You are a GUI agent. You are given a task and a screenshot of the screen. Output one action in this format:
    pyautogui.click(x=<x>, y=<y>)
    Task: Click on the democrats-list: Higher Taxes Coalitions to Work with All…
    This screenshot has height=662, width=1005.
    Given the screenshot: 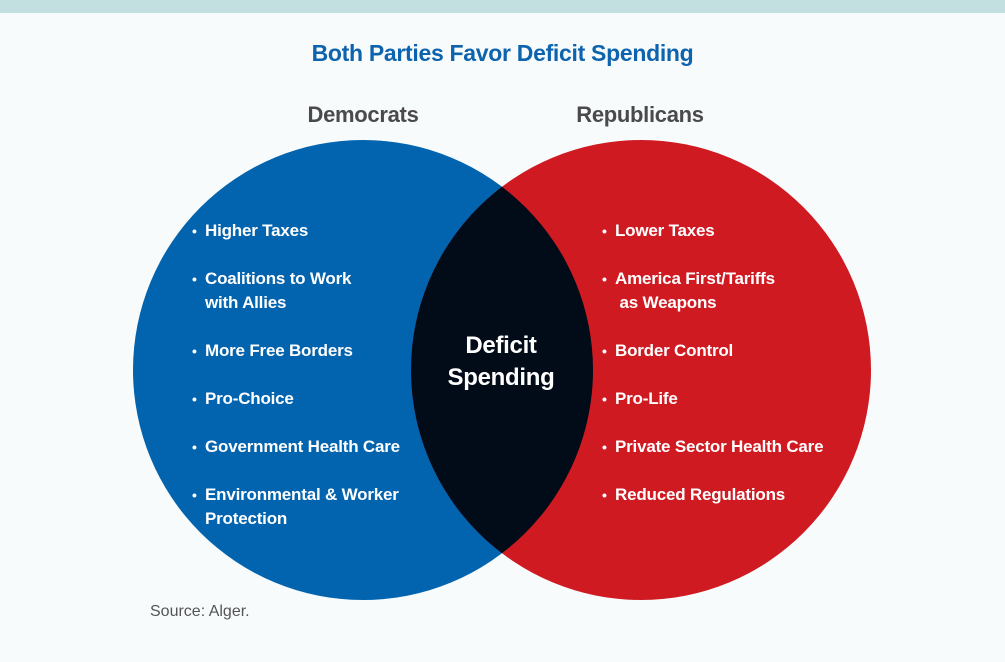 What is the action you would take?
    pyautogui.click(x=296, y=387)
    